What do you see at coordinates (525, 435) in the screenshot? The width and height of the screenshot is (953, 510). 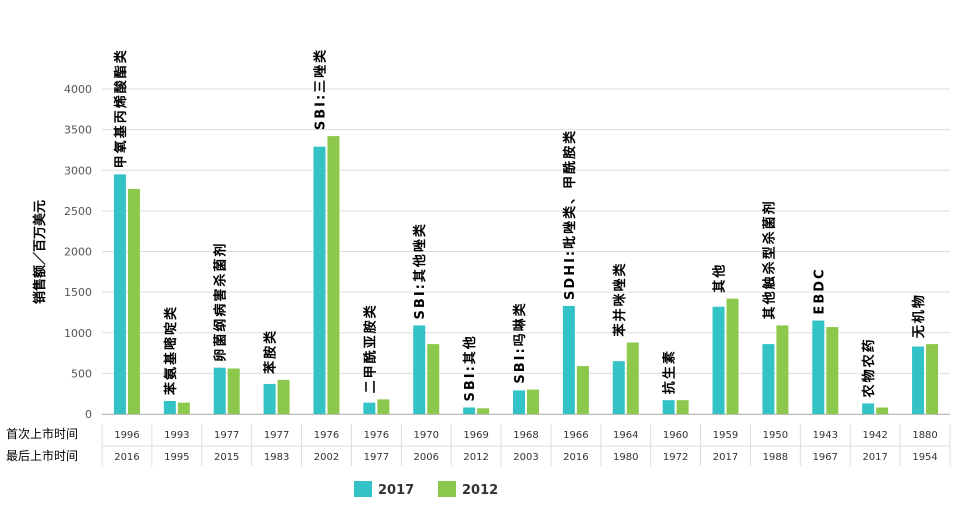 I see `first-launch-year: 1968` at bounding box center [525, 435].